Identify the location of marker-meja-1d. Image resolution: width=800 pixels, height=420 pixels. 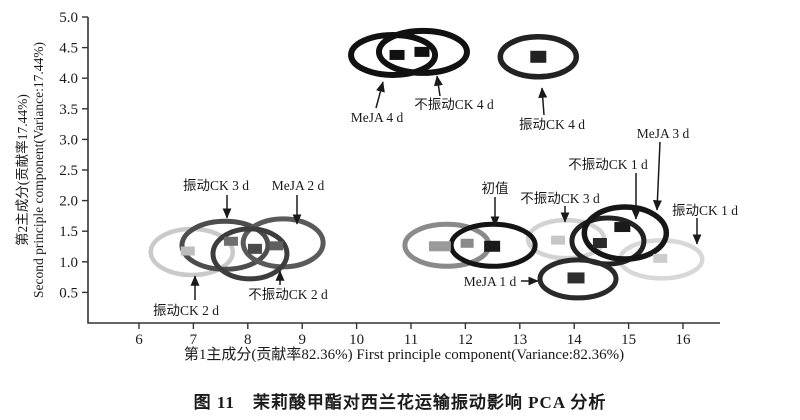
(576, 278).